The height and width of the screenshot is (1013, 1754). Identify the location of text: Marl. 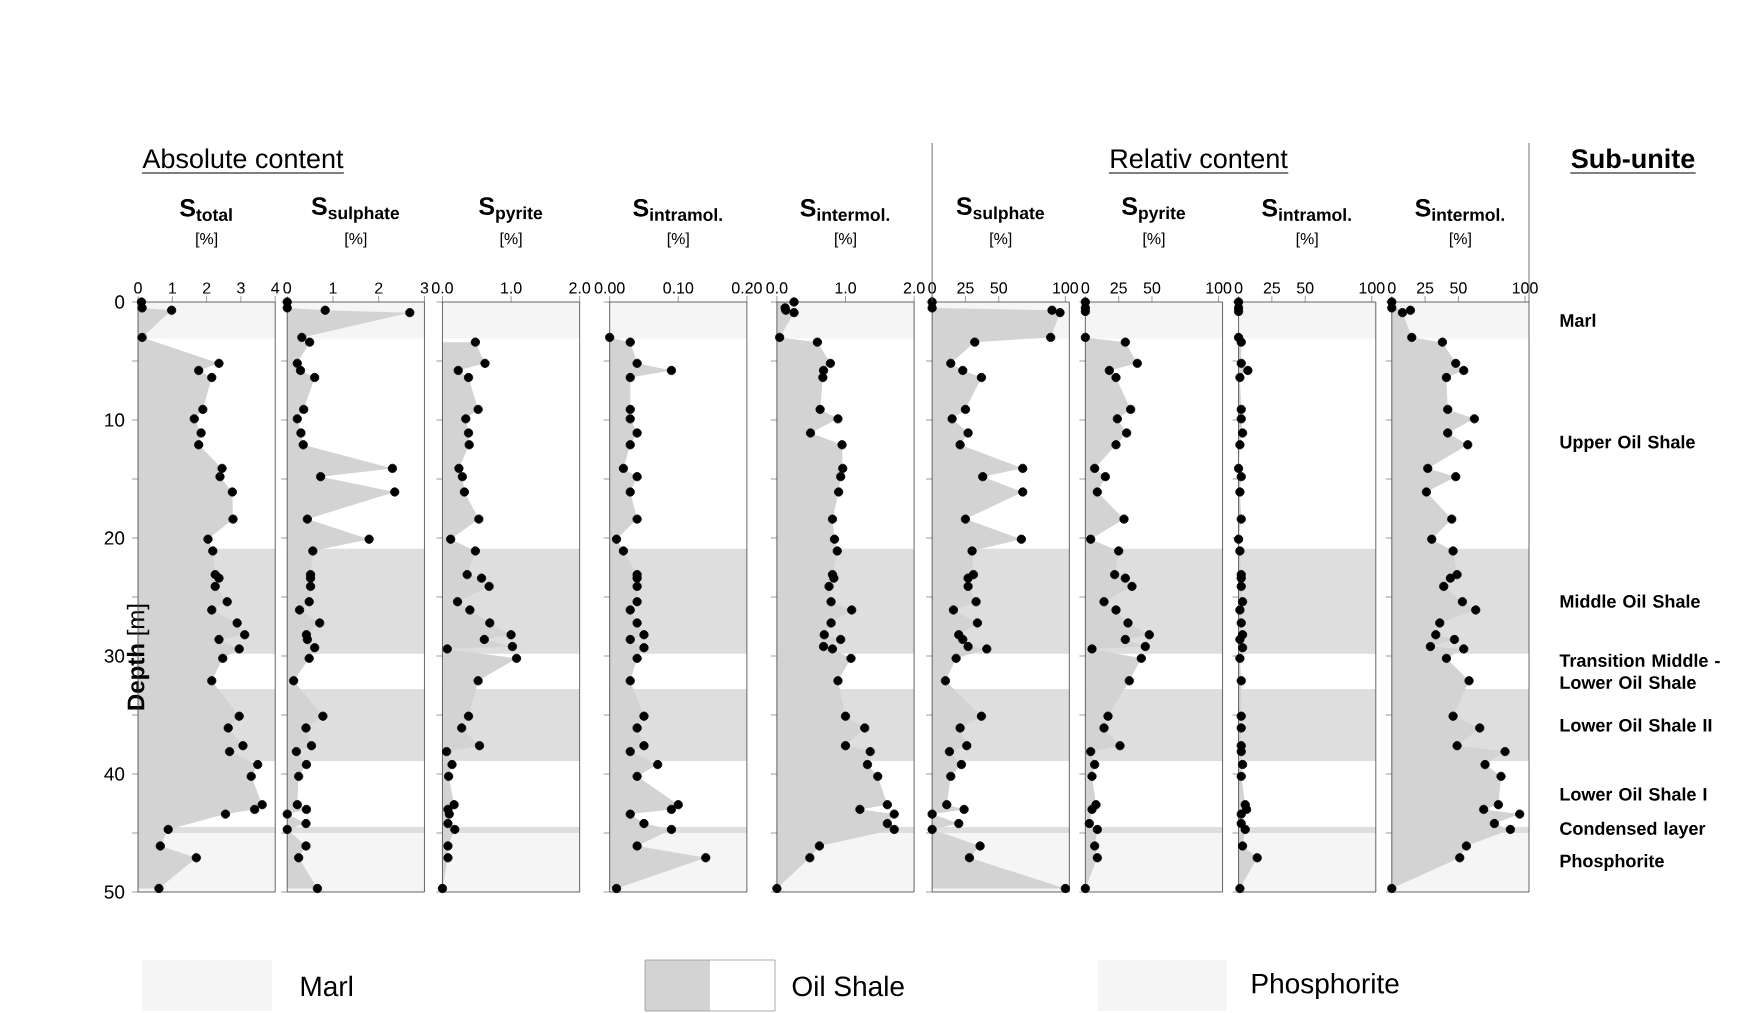
(326, 986).